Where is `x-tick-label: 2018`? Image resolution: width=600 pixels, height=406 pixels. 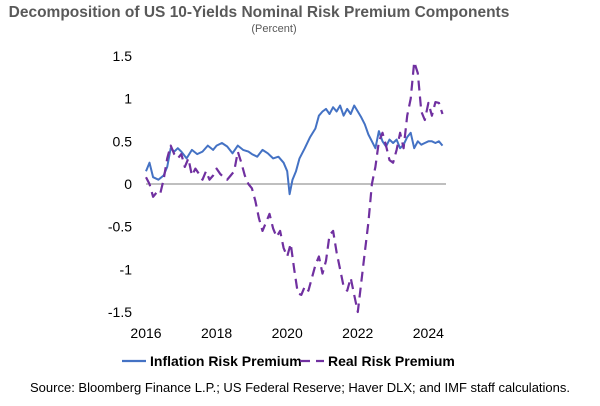 x-tick-label: 2018 is located at coordinates (216, 333).